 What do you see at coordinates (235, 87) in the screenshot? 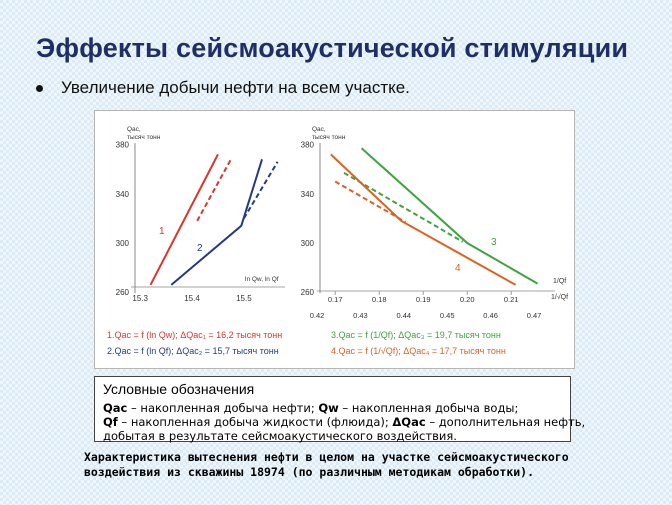
I see `bullet-text: Увеличение добычи нефти на всем участке.` at bounding box center [235, 87].